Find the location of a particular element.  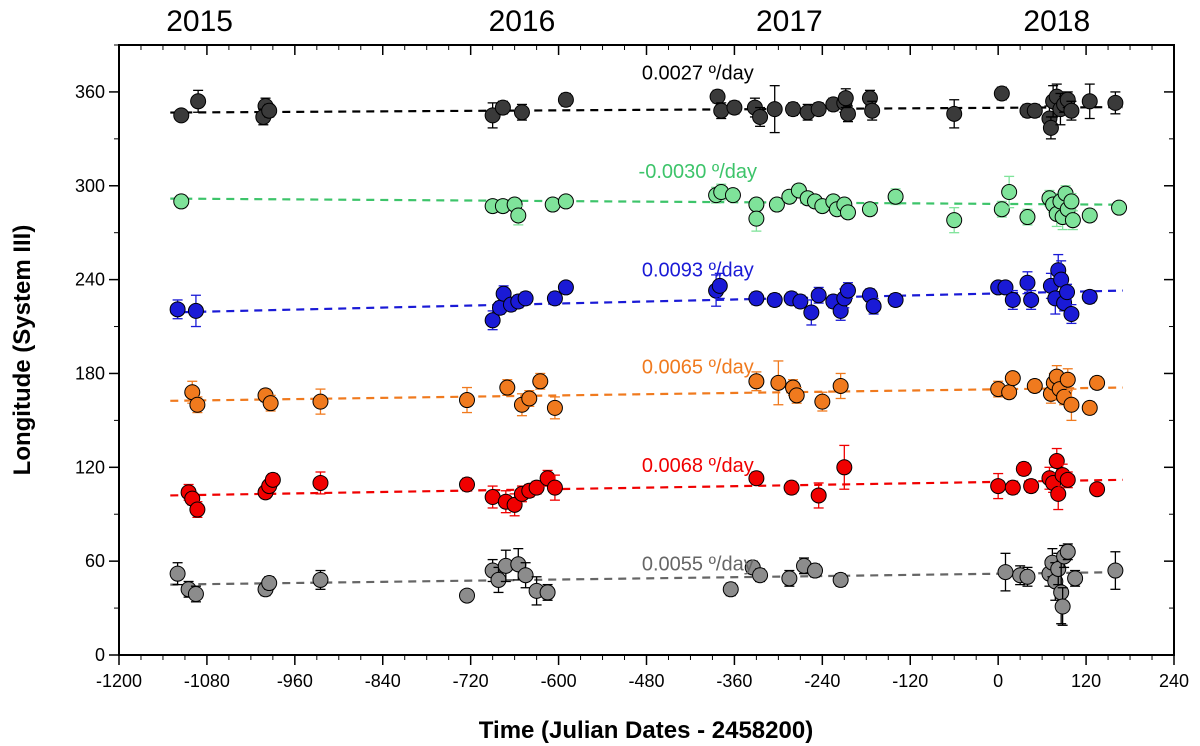

y-tick-label: 60 is located at coordinates (95, 561).